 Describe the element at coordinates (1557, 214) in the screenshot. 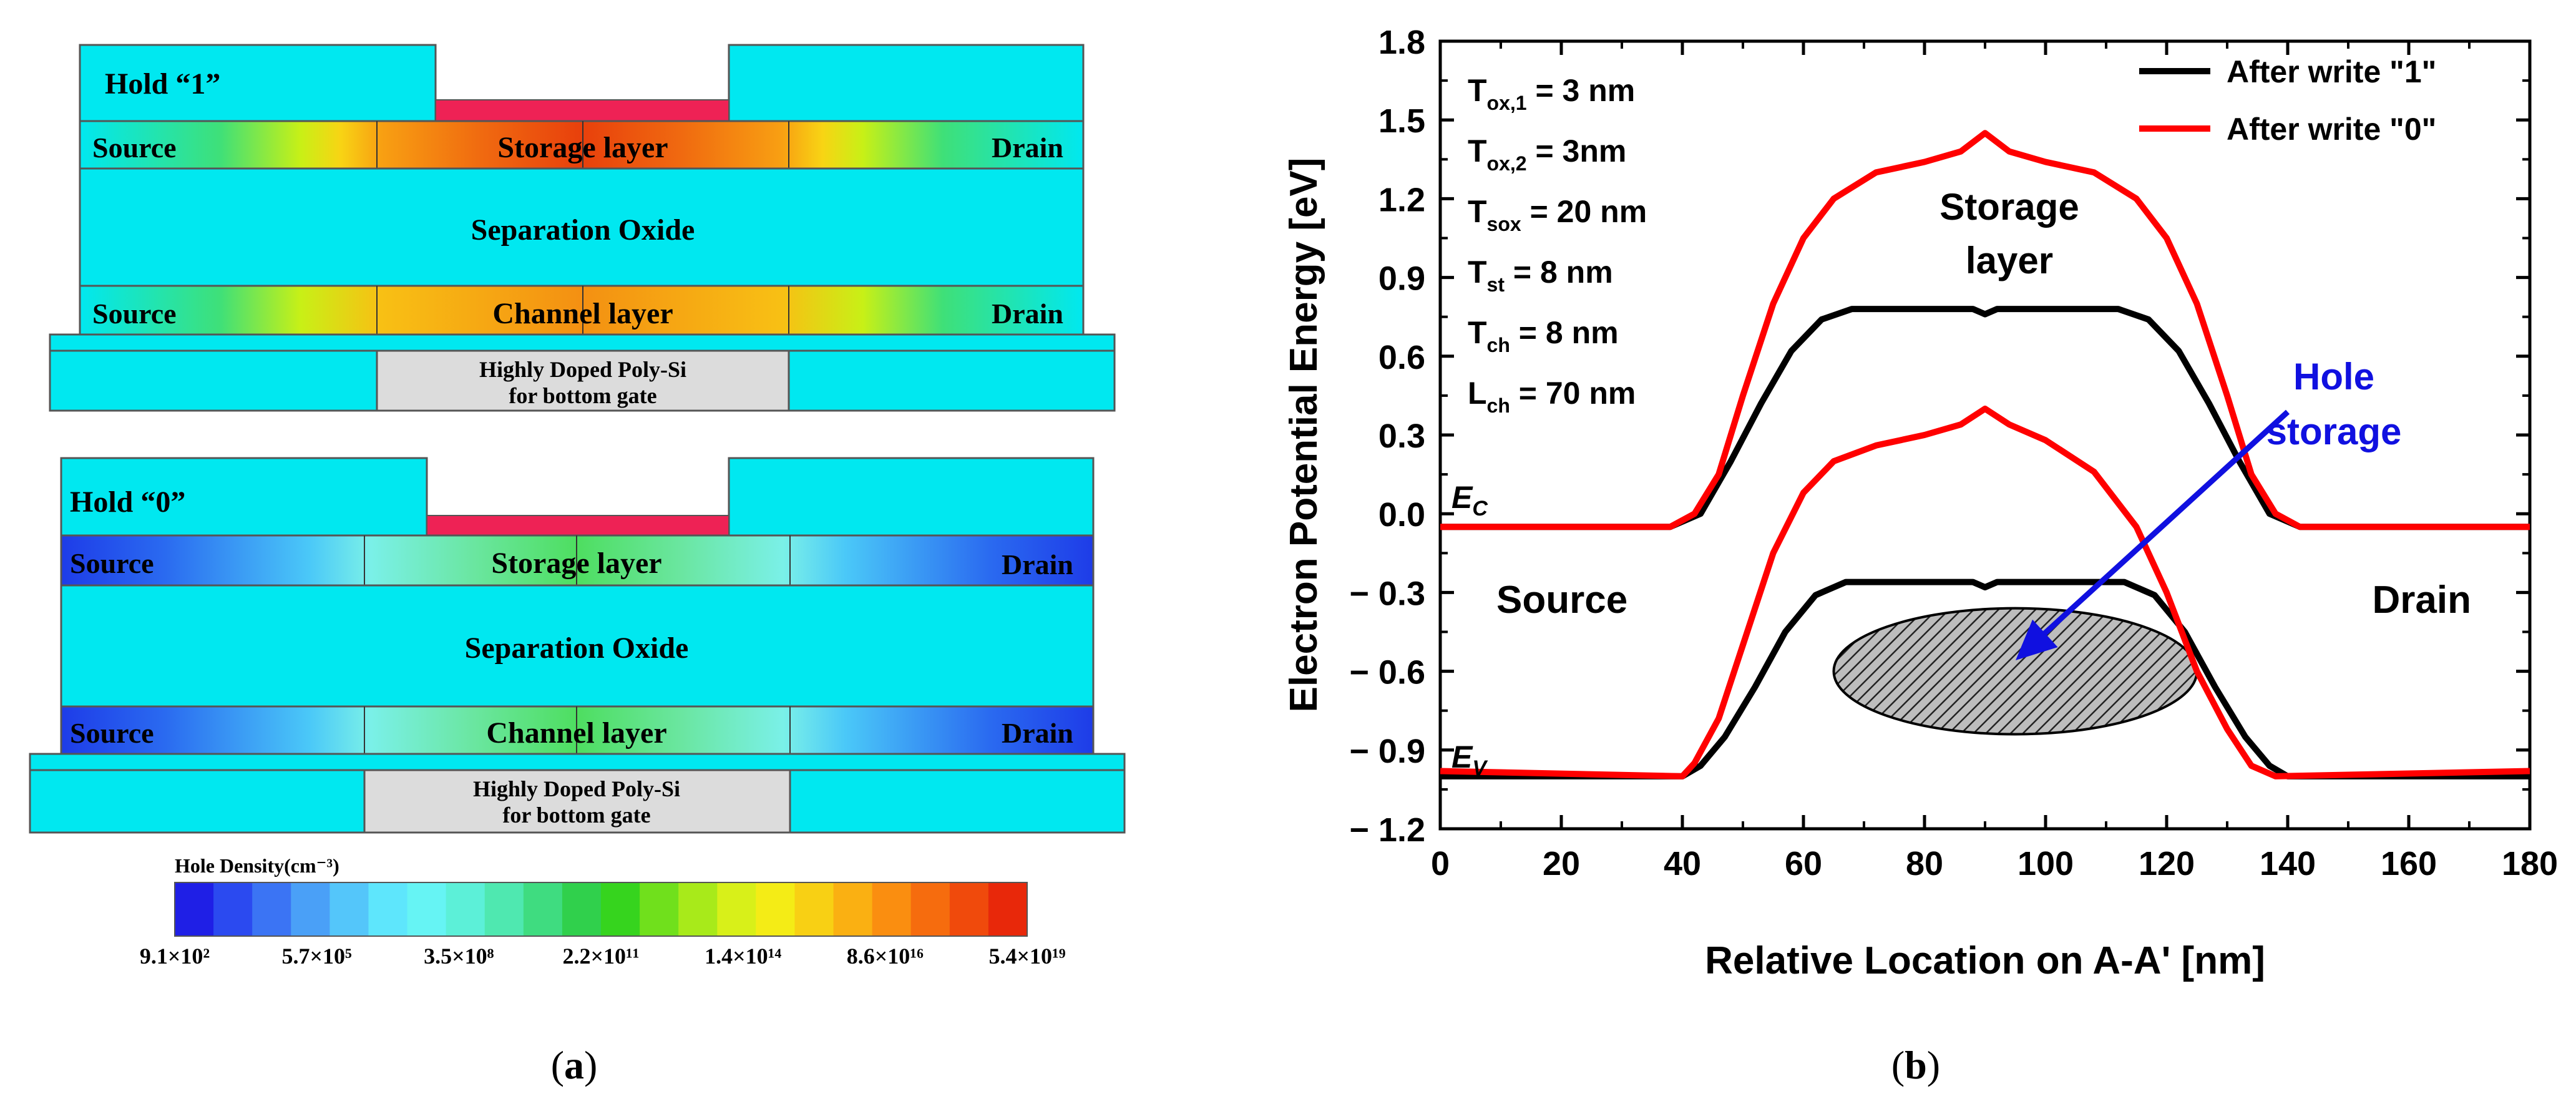

I see `parameter-item: Tsox = 20 nm` at that location.